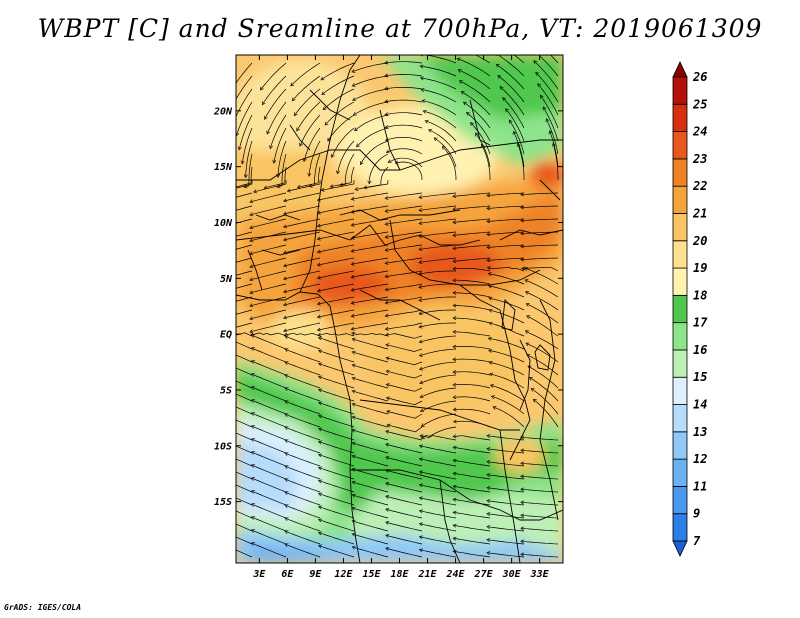  Describe the element at coordinates (700, 268) in the screenshot. I see `colorbar-label: 19` at that location.